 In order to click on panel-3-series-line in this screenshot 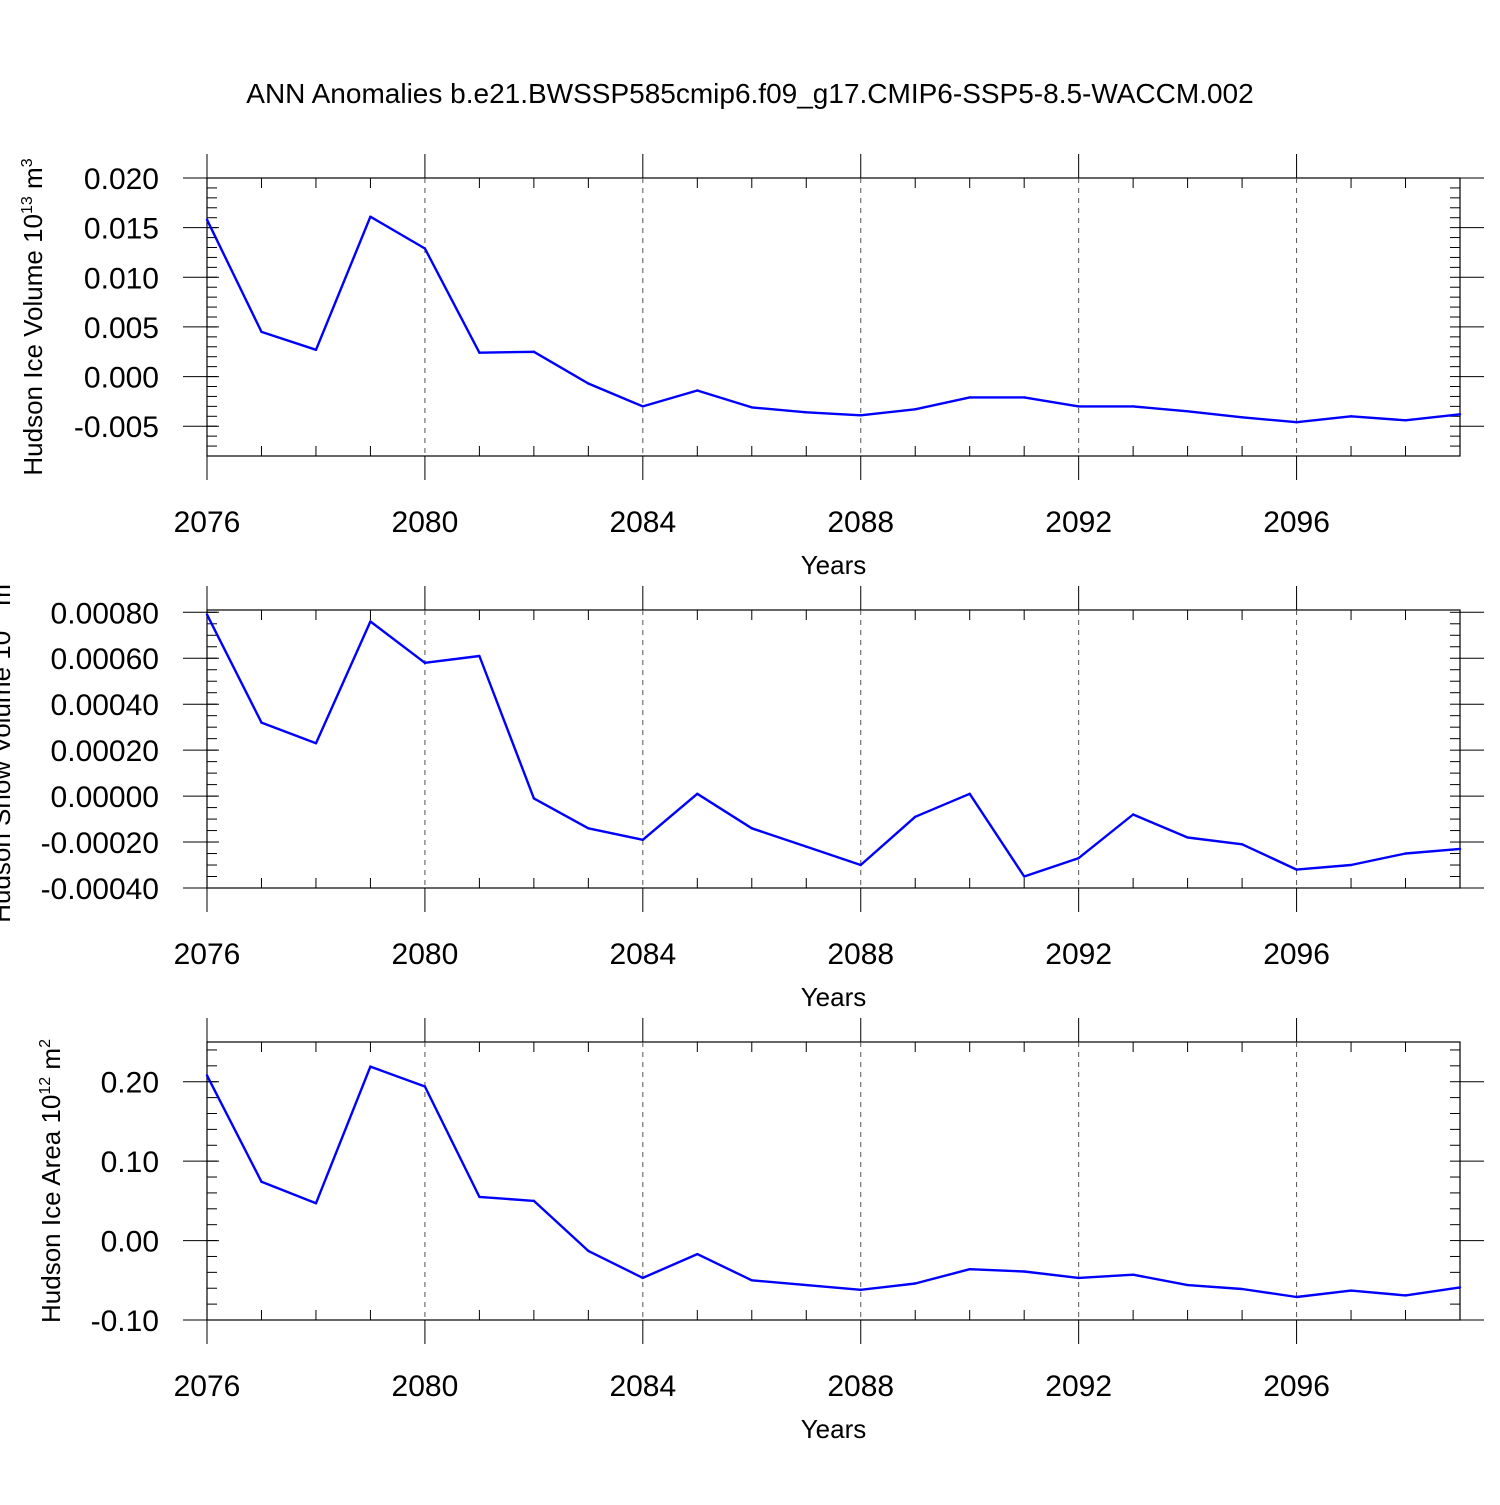, I will do `click(833, 1182)`.